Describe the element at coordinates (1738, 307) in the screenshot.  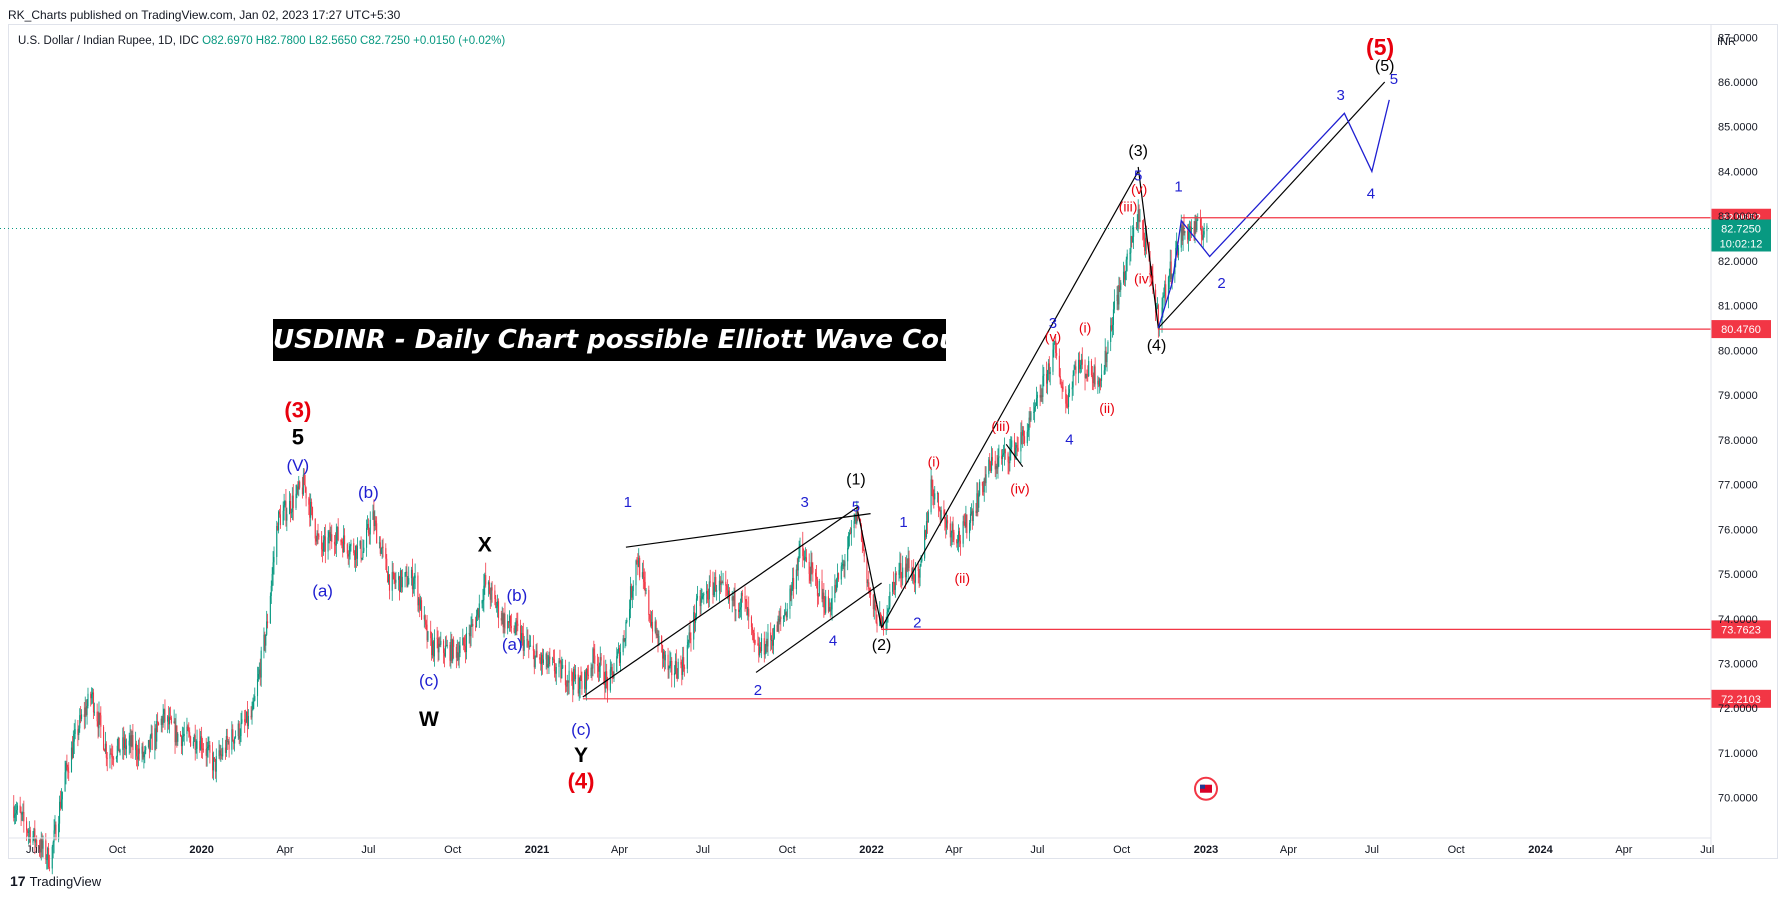
I see `price-tick-label: 81.0000` at that location.